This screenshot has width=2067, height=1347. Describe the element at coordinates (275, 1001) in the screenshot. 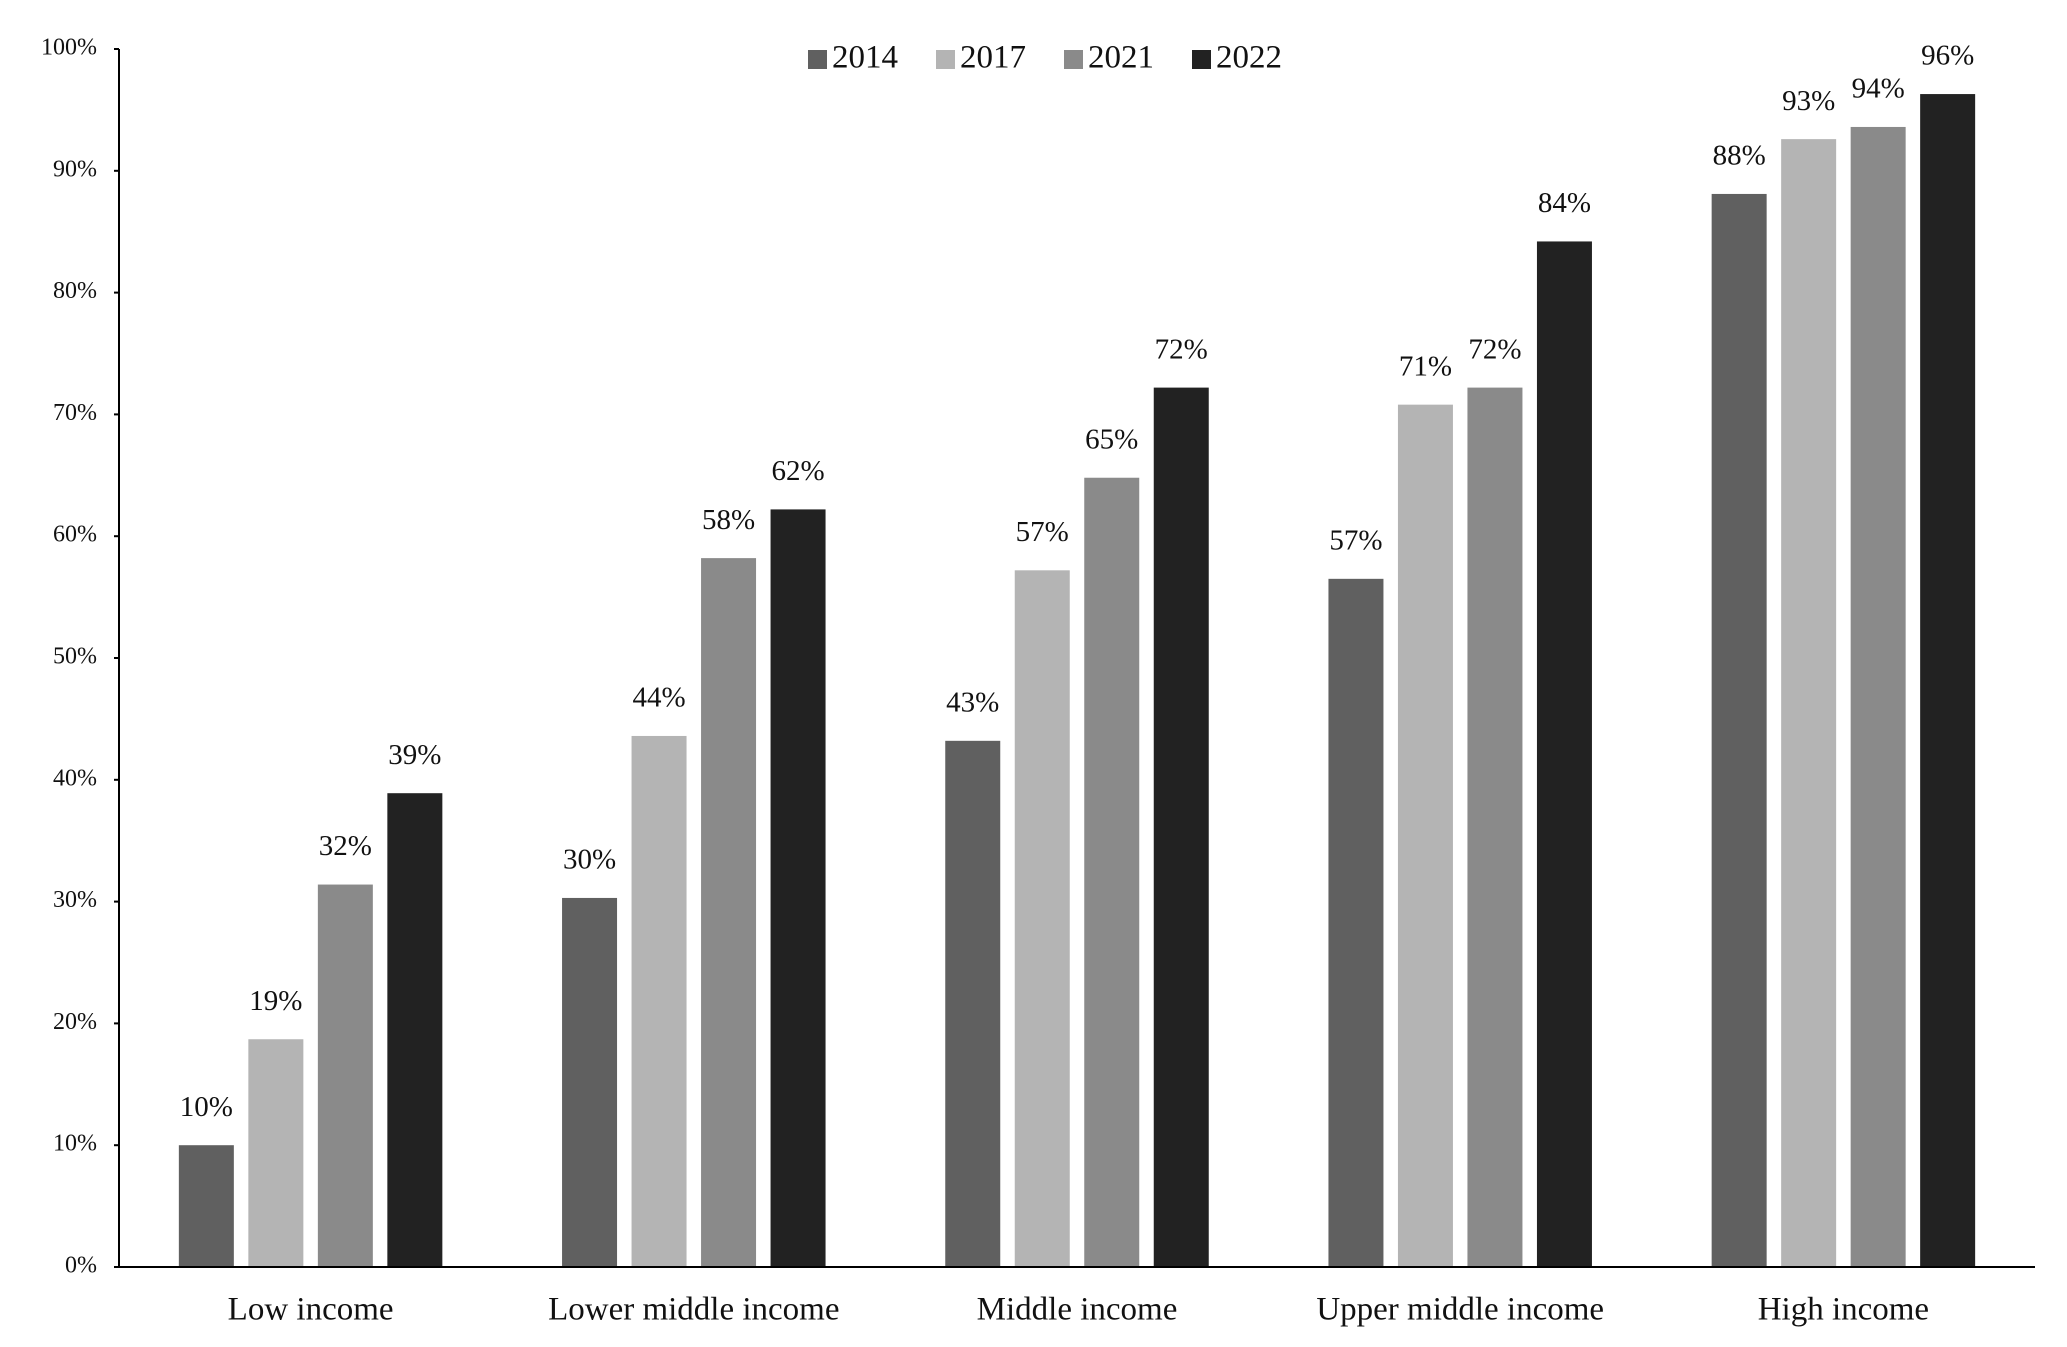

I see `value-label: 19%` at that location.